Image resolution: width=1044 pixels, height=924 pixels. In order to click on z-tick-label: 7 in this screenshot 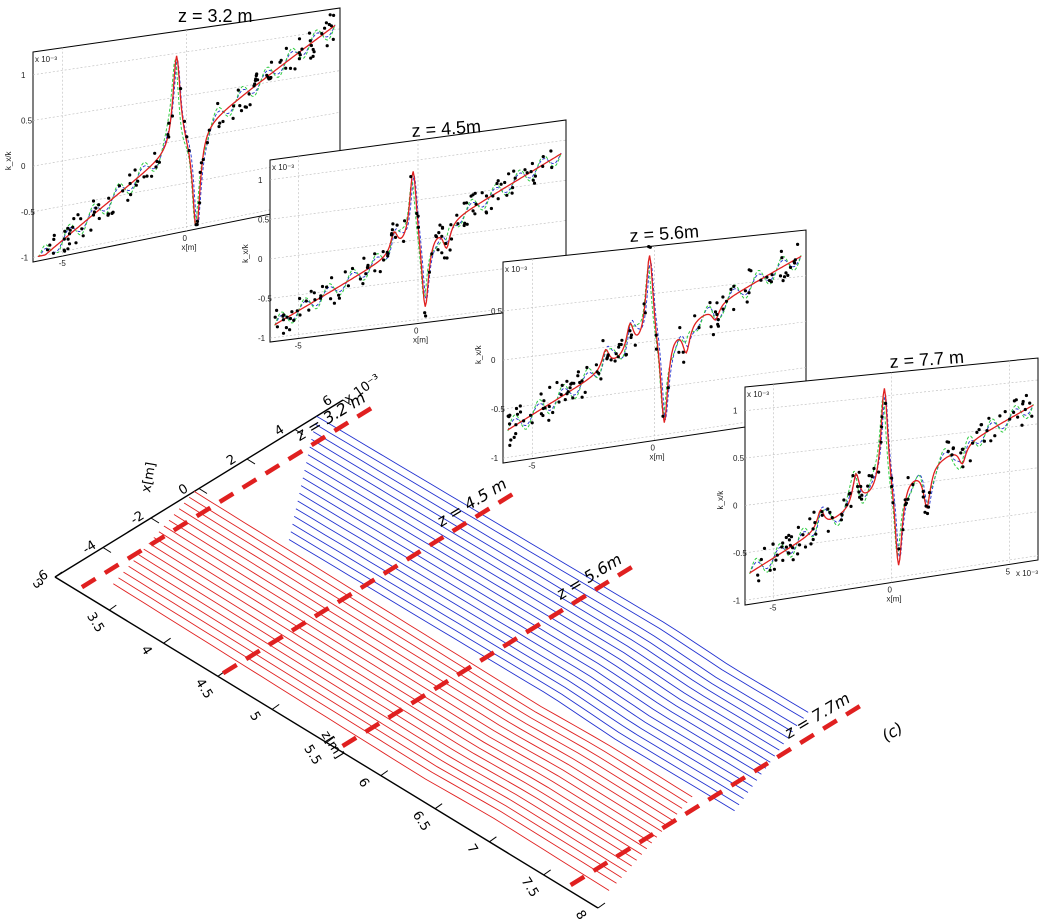, I will do `click(471, 849)`.